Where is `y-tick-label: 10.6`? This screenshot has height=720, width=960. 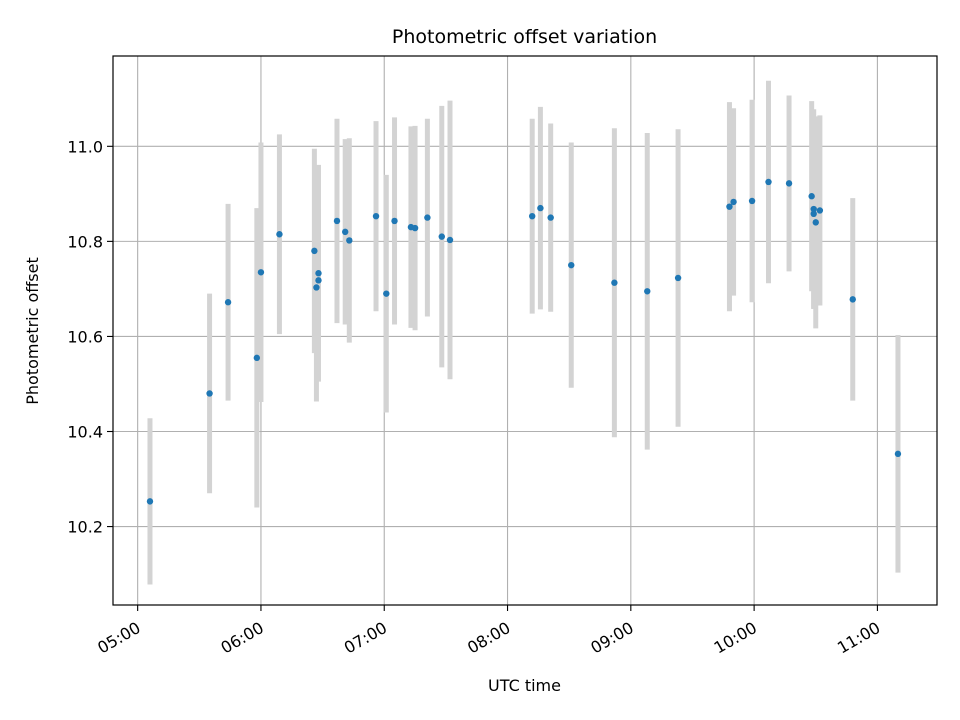 y-tick-label: 10.6 is located at coordinates (85, 336).